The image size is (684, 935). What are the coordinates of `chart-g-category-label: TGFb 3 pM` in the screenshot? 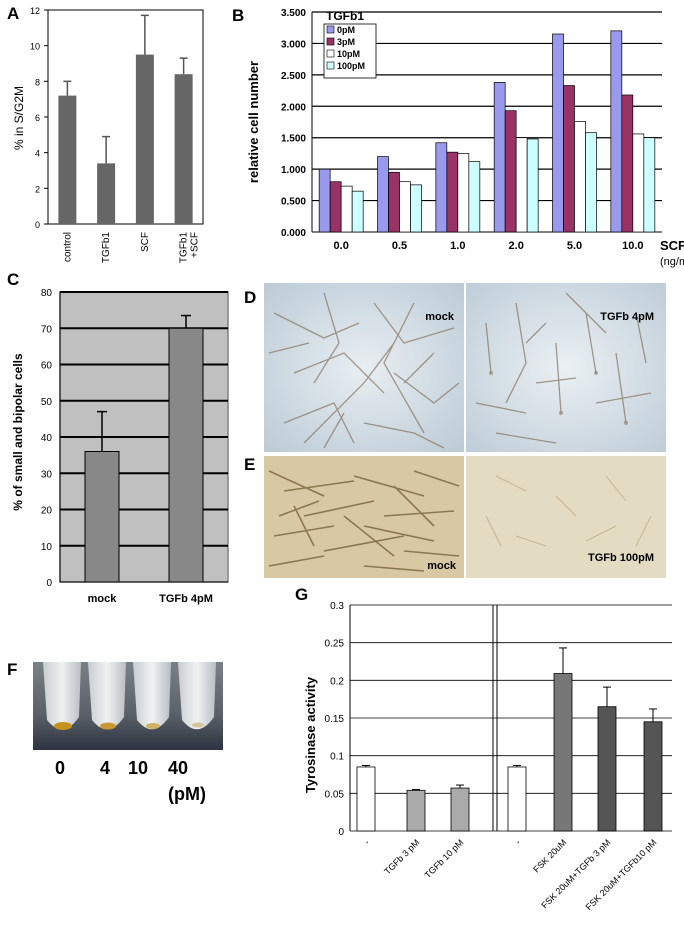 It's located at (401, 856).